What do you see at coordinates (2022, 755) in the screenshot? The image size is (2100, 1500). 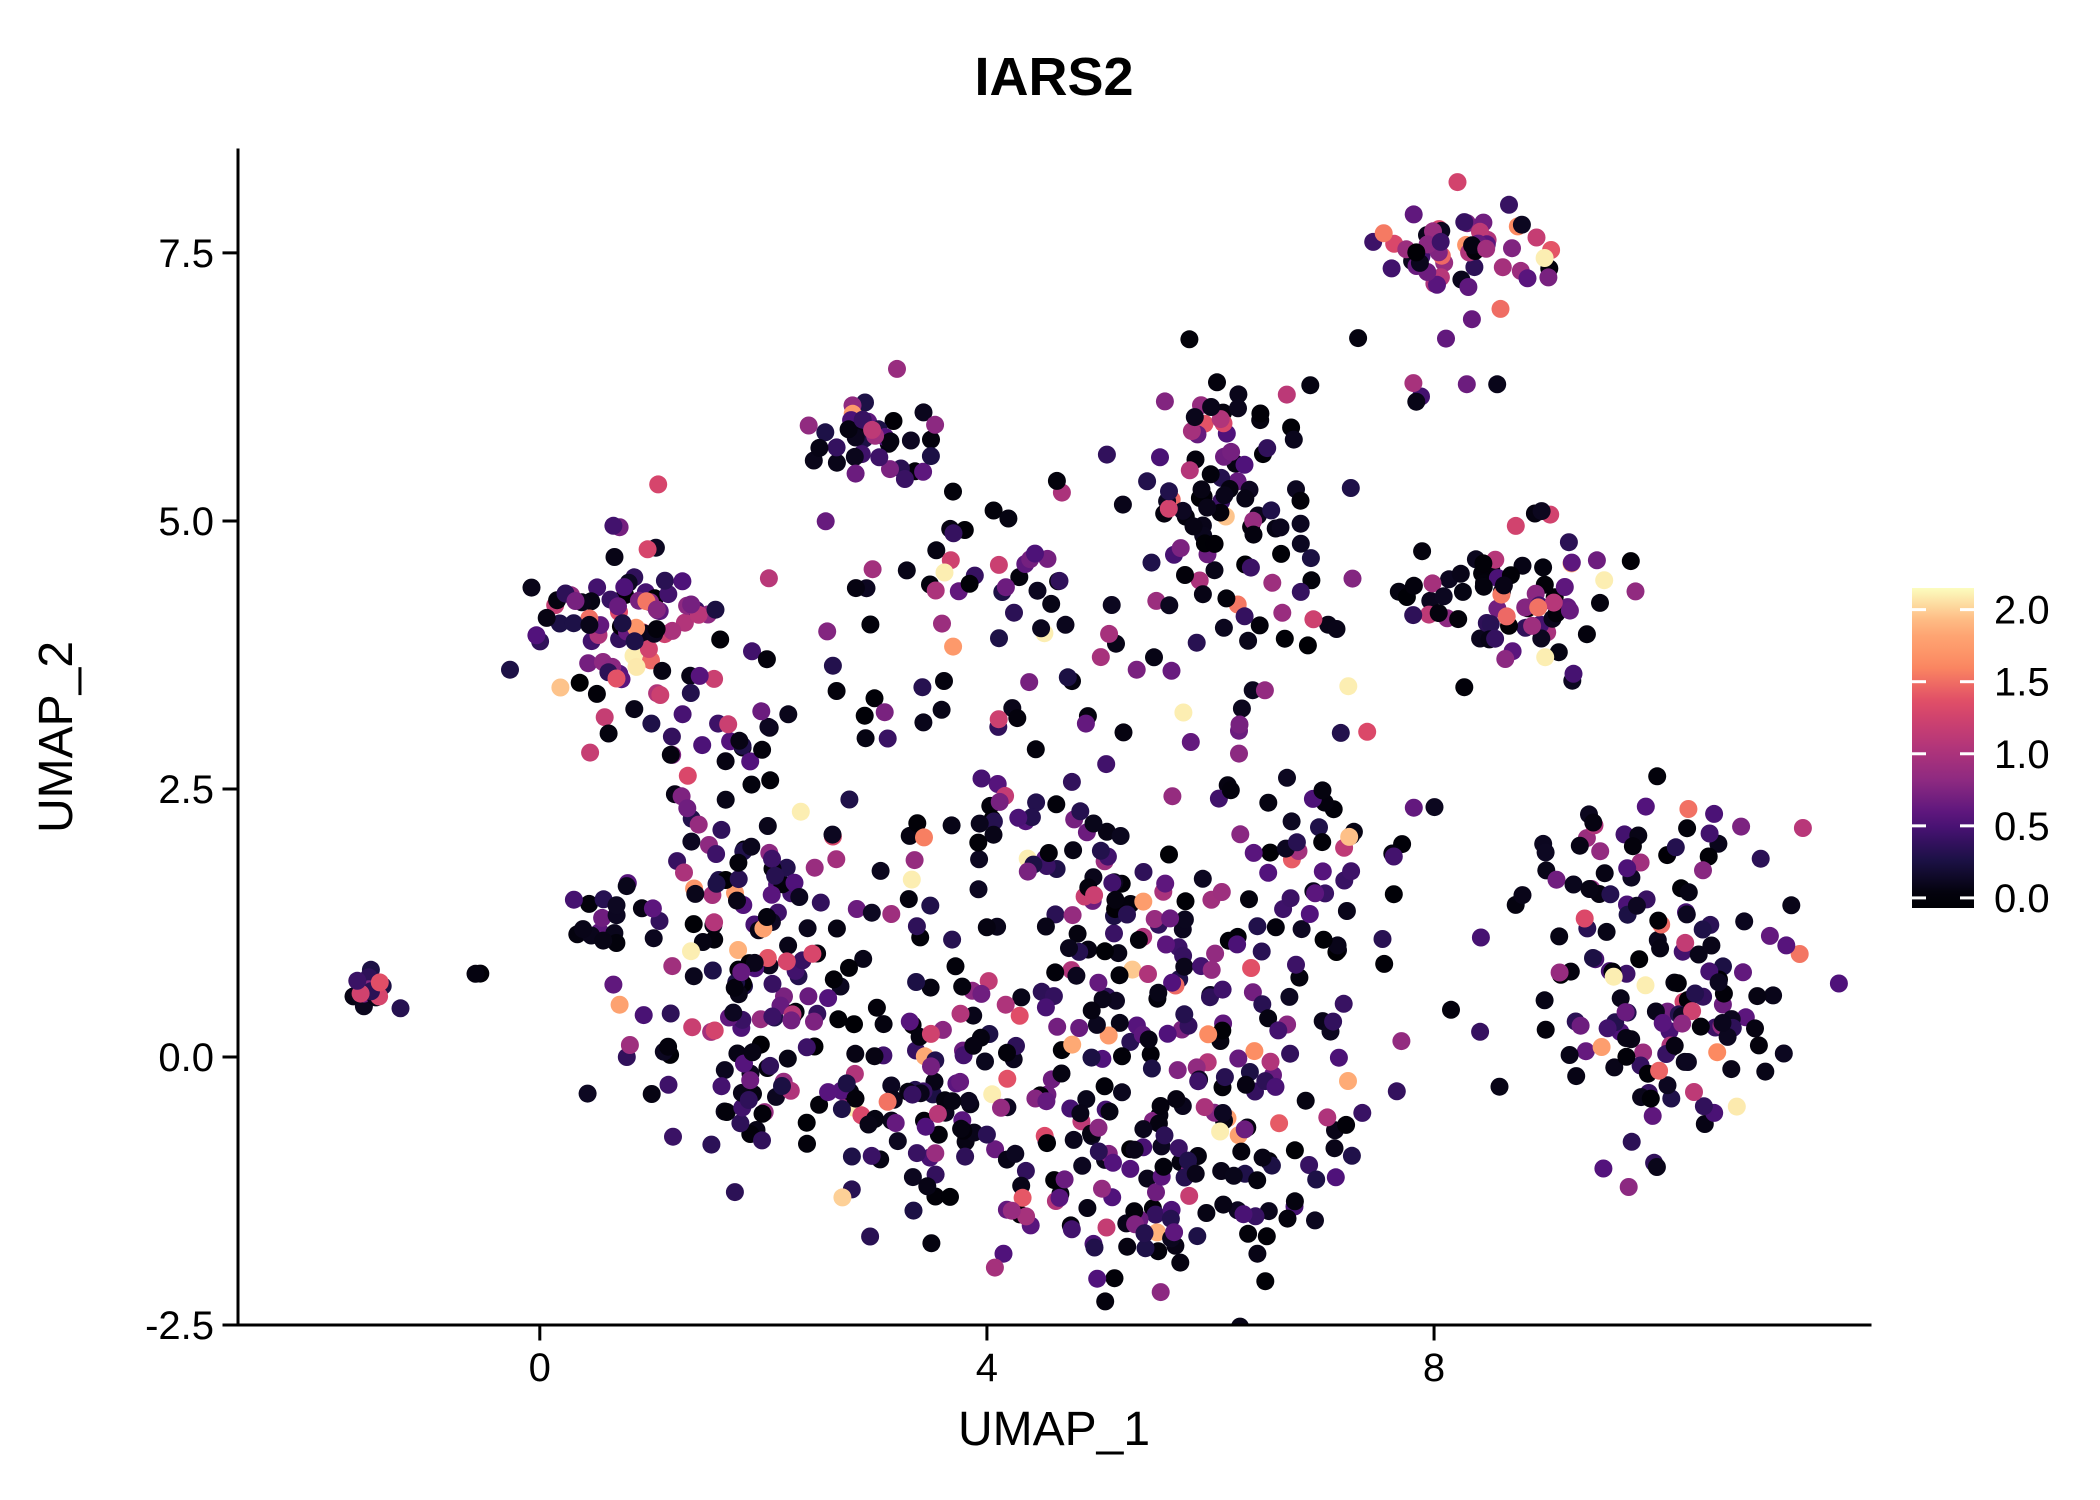 I see `legend-tick-label: 1.0` at bounding box center [2022, 755].